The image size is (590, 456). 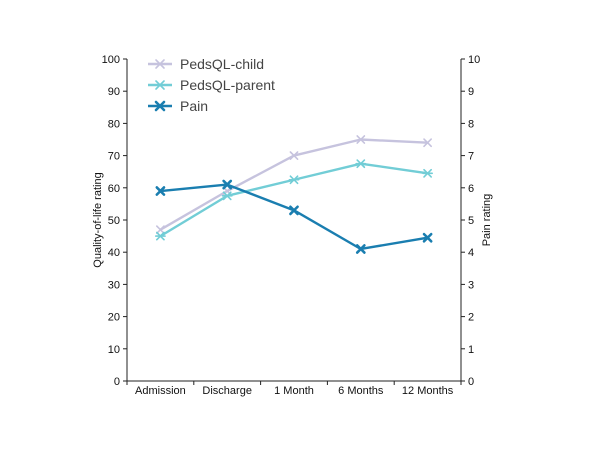 I want to click on series-pain, so click(x=294, y=216).